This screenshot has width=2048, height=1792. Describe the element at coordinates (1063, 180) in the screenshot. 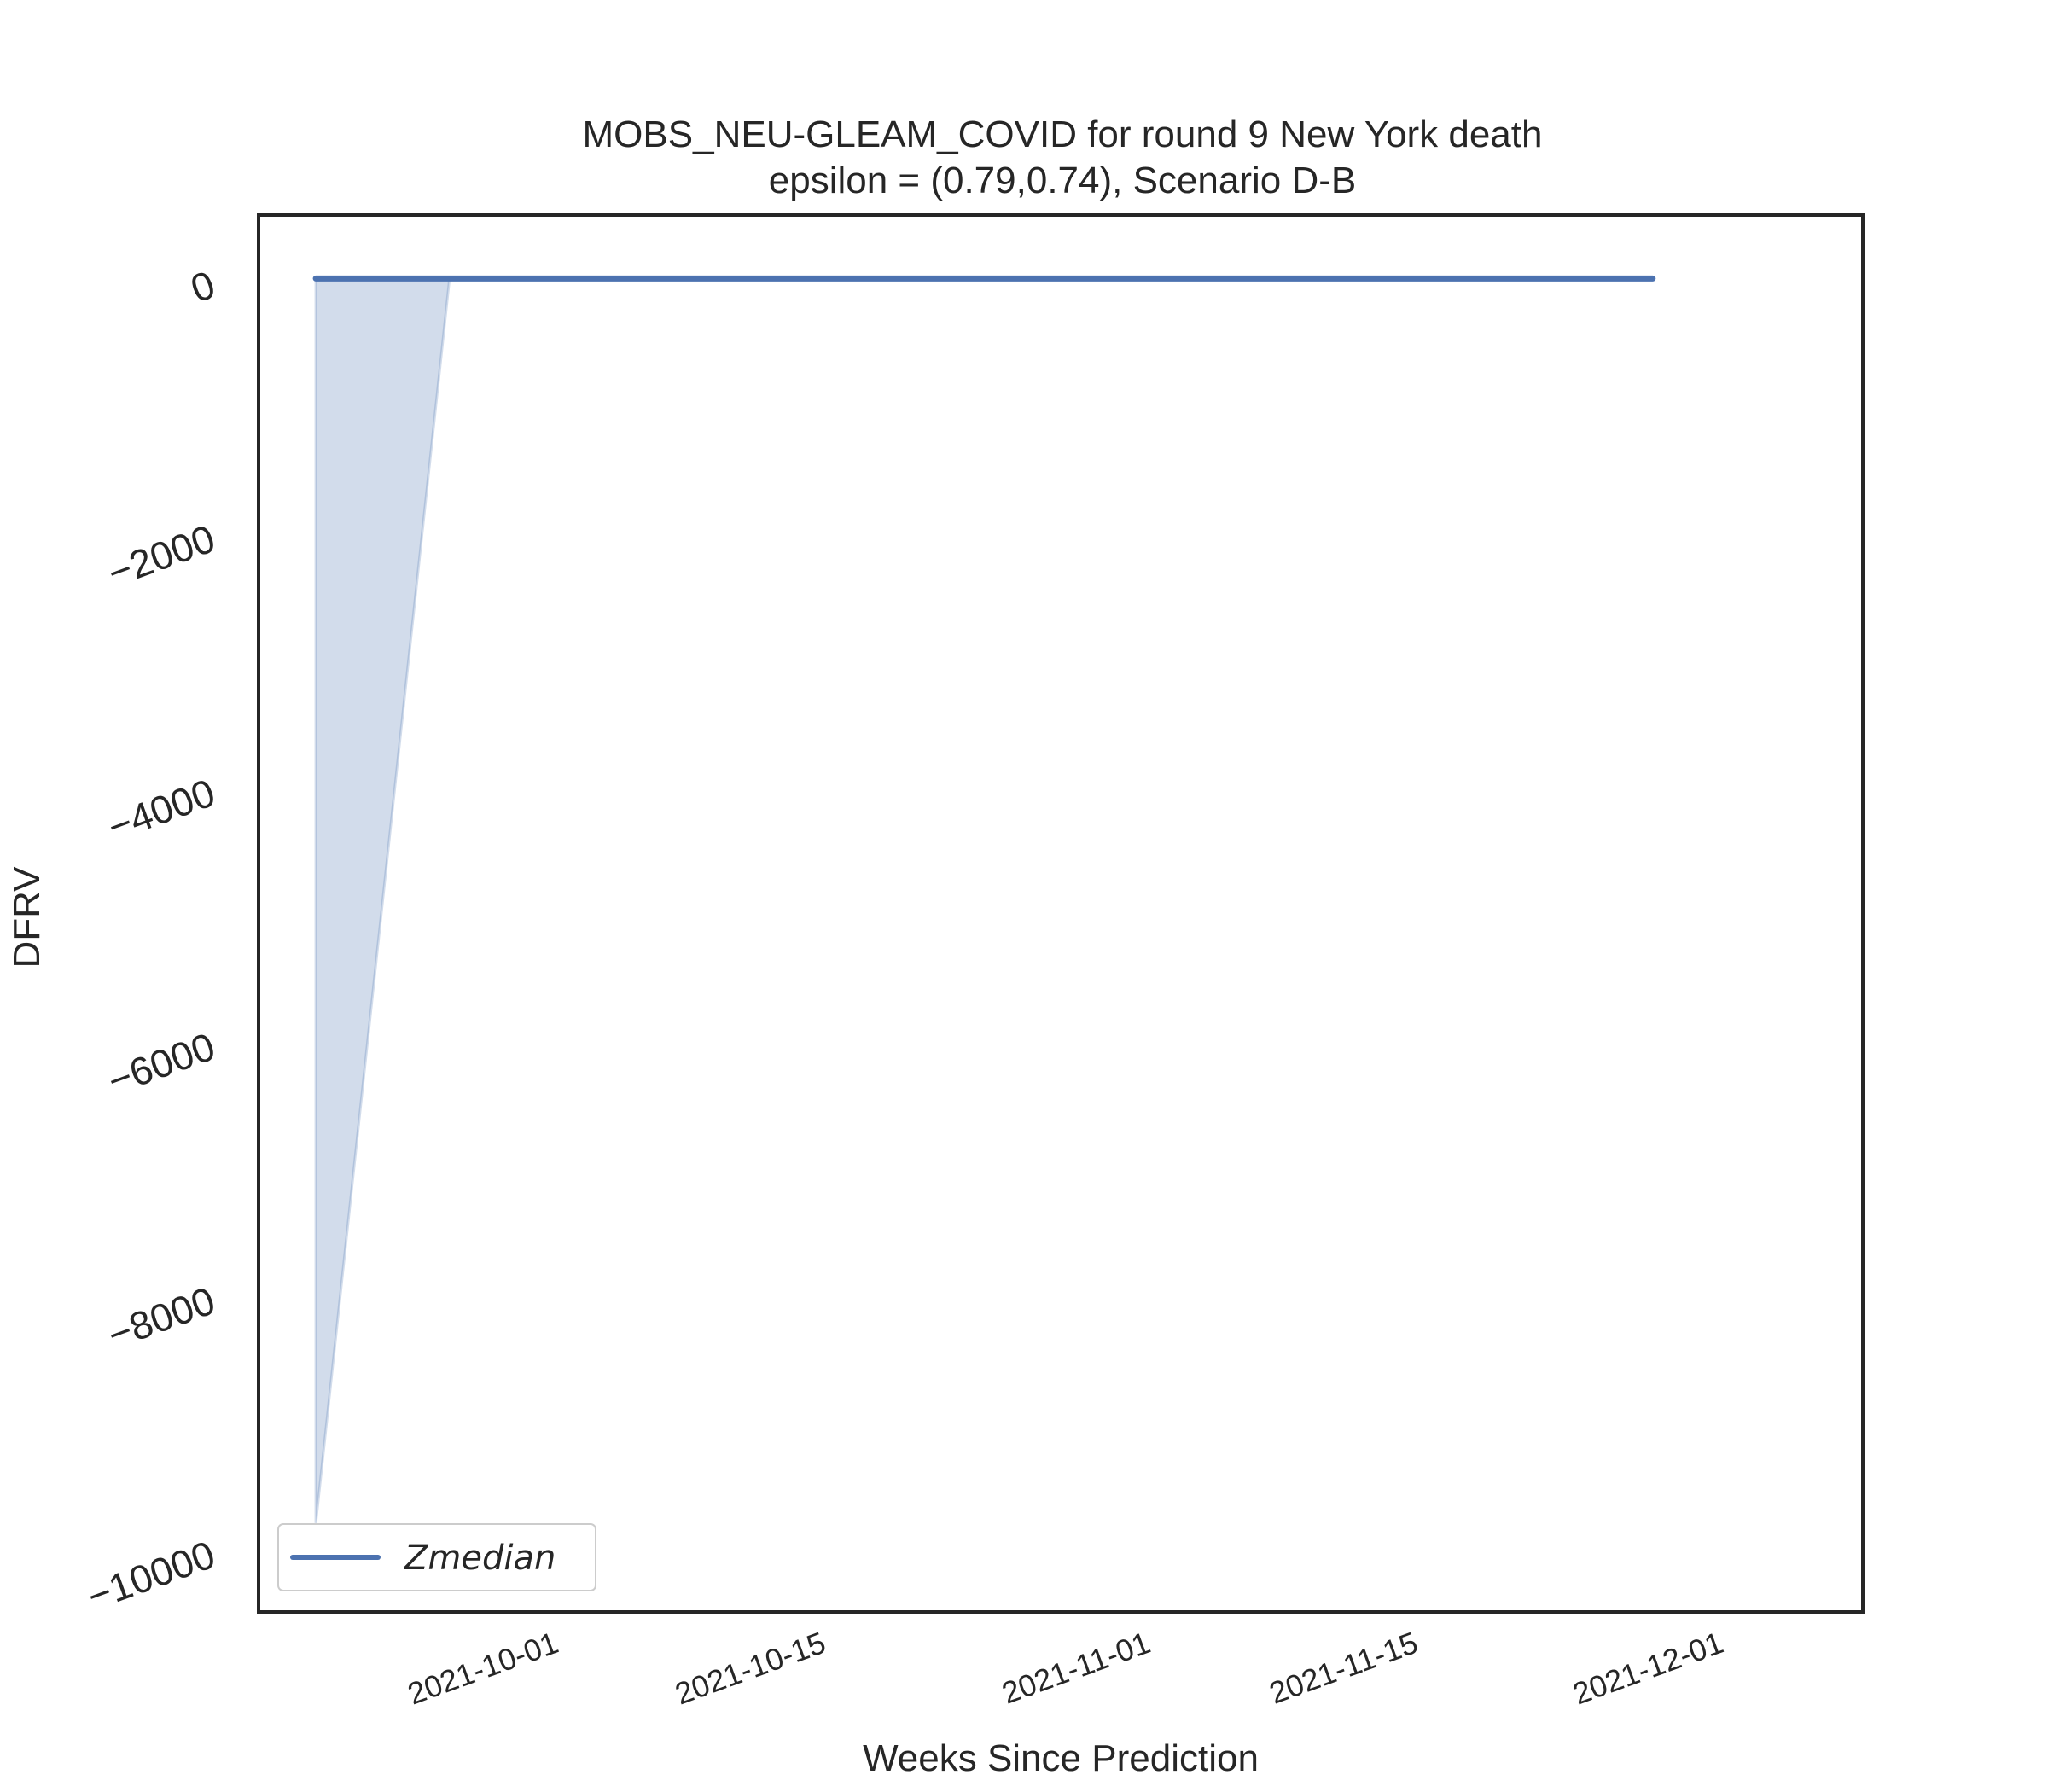

I see `chart-title-line2: epsilon = (0.79,0.74), Scenario D-B` at that location.